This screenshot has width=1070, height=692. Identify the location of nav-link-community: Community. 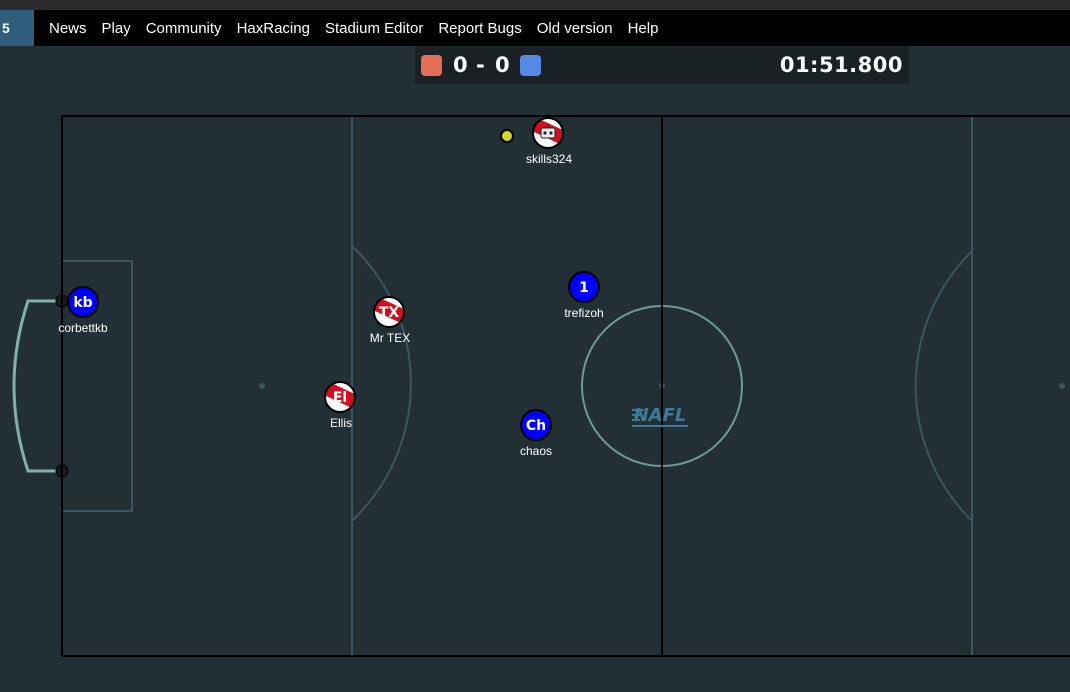
(183, 28).